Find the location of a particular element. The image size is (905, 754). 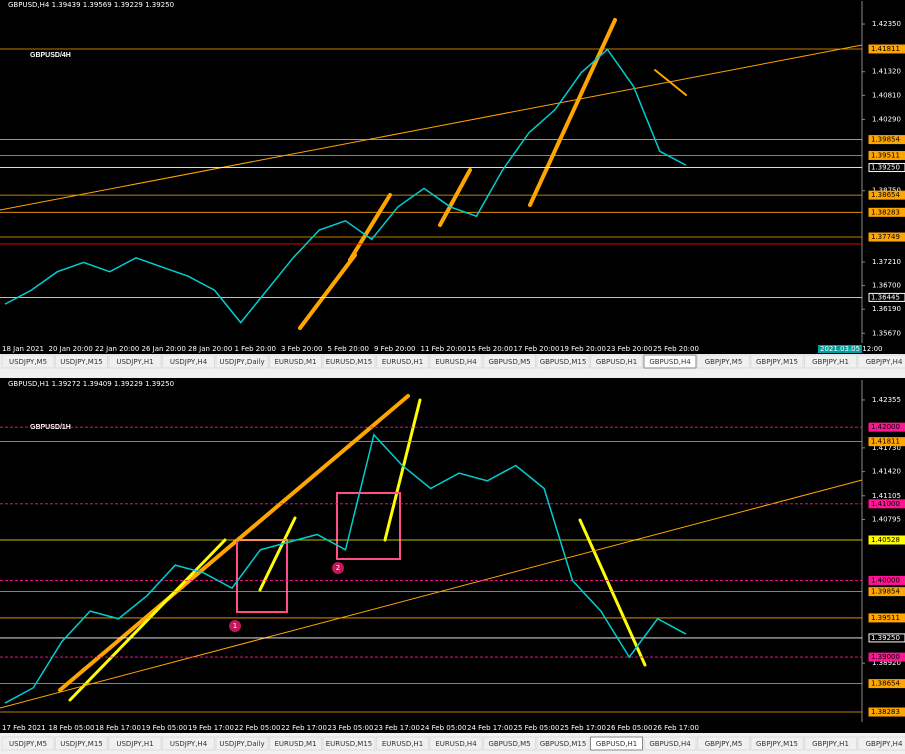

date-label: 22 Jan 20:00 is located at coordinates (117, 349).